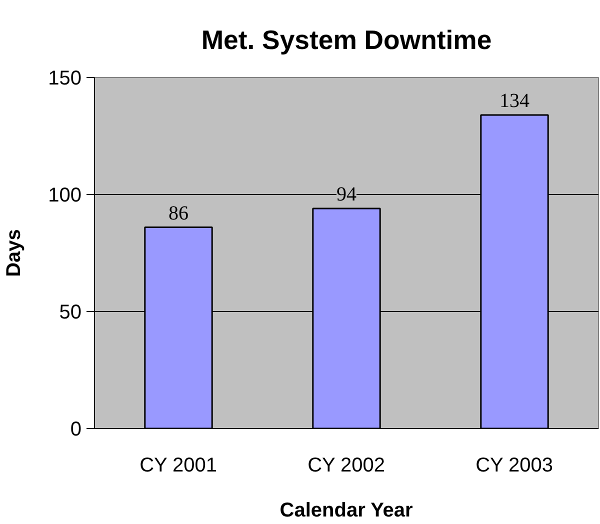  I want to click on y-tick-label: 100, so click(65, 195).